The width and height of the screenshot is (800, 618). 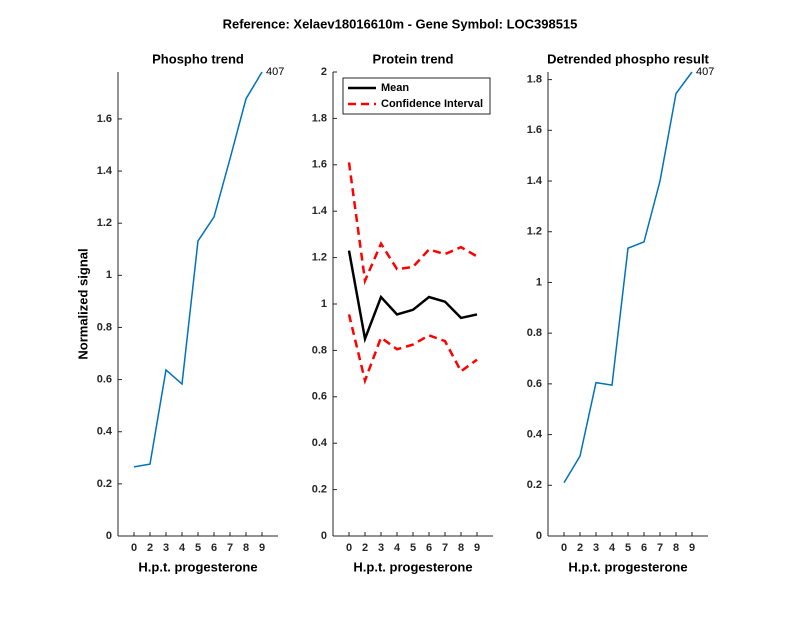 What do you see at coordinates (395, 88) in the screenshot?
I see `legend-label: Mean` at bounding box center [395, 88].